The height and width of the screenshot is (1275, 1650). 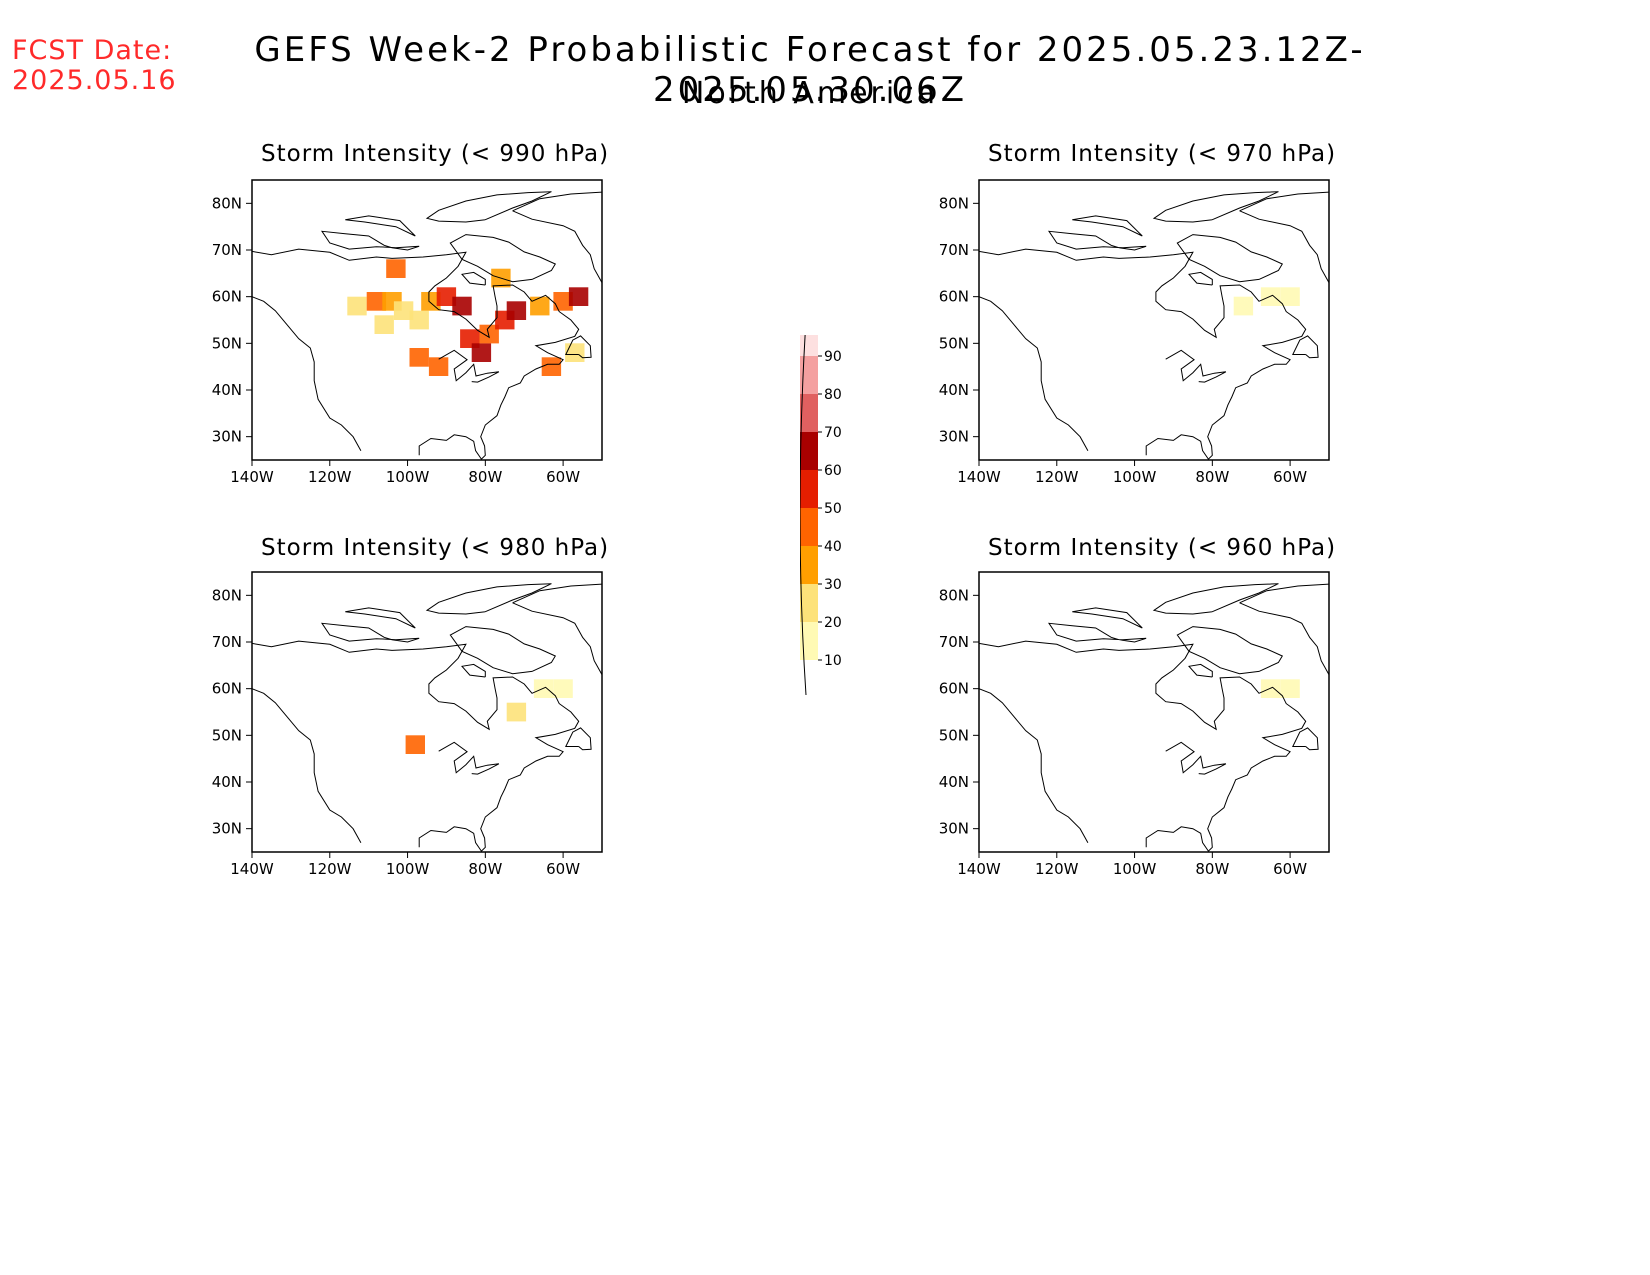 What do you see at coordinates (833, 509) in the screenshot?
I see `colorbar-label: 50` at bounding box center [833, 509].